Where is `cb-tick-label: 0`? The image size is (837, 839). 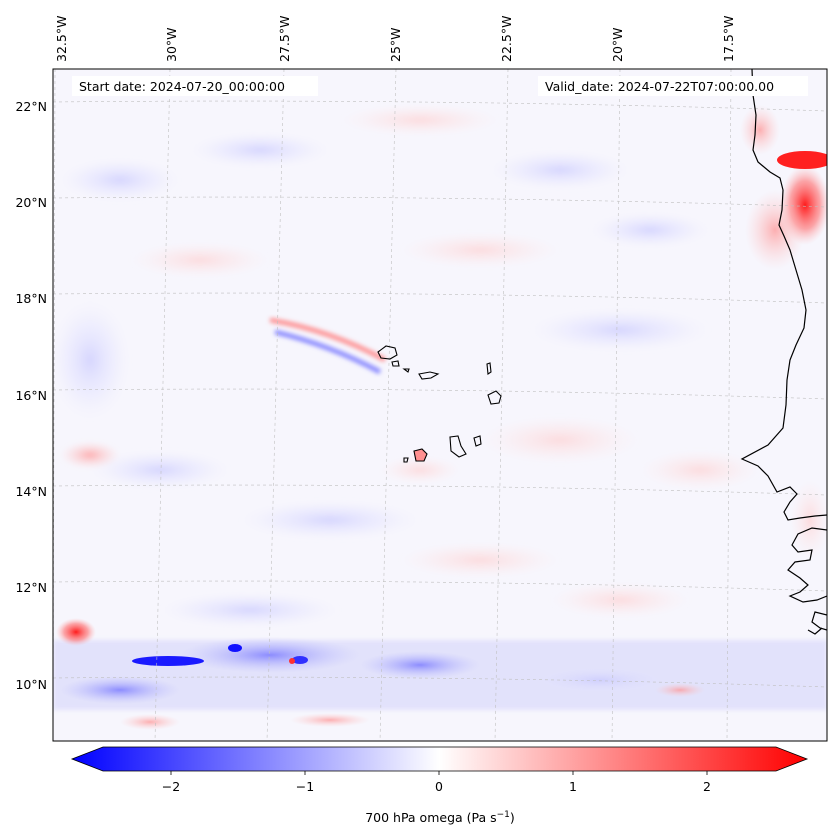 cb-tick-label: 0 is located at coordinates (439, 786).